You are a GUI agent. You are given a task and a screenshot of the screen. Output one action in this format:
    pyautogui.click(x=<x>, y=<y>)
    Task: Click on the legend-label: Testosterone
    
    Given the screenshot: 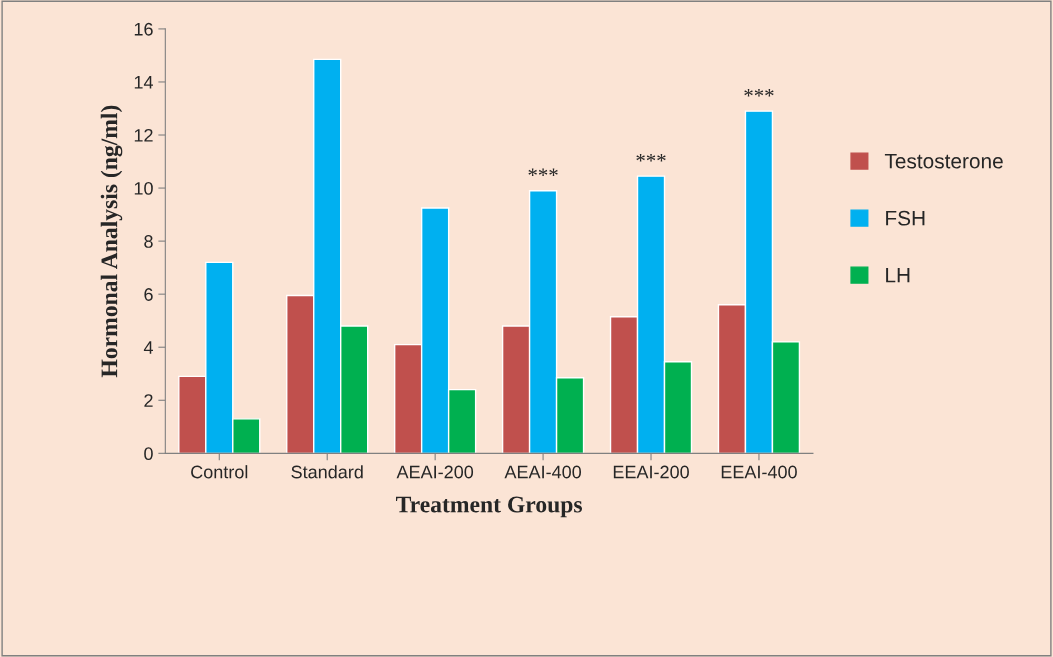 What is the action you would take?
    pyautogui.click(x=943, y=161)
    